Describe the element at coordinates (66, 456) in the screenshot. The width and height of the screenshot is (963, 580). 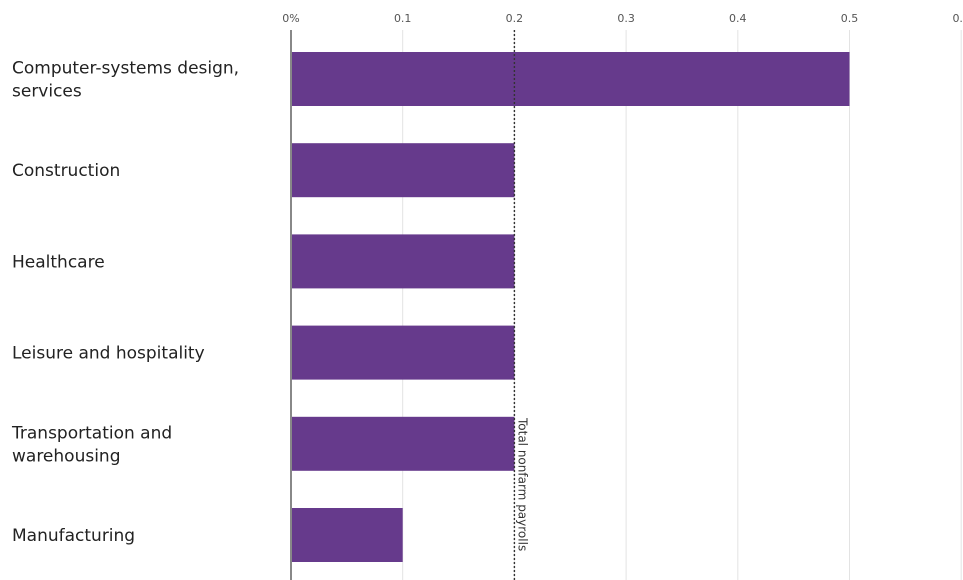
I see `category-label: warehousing` at that location.